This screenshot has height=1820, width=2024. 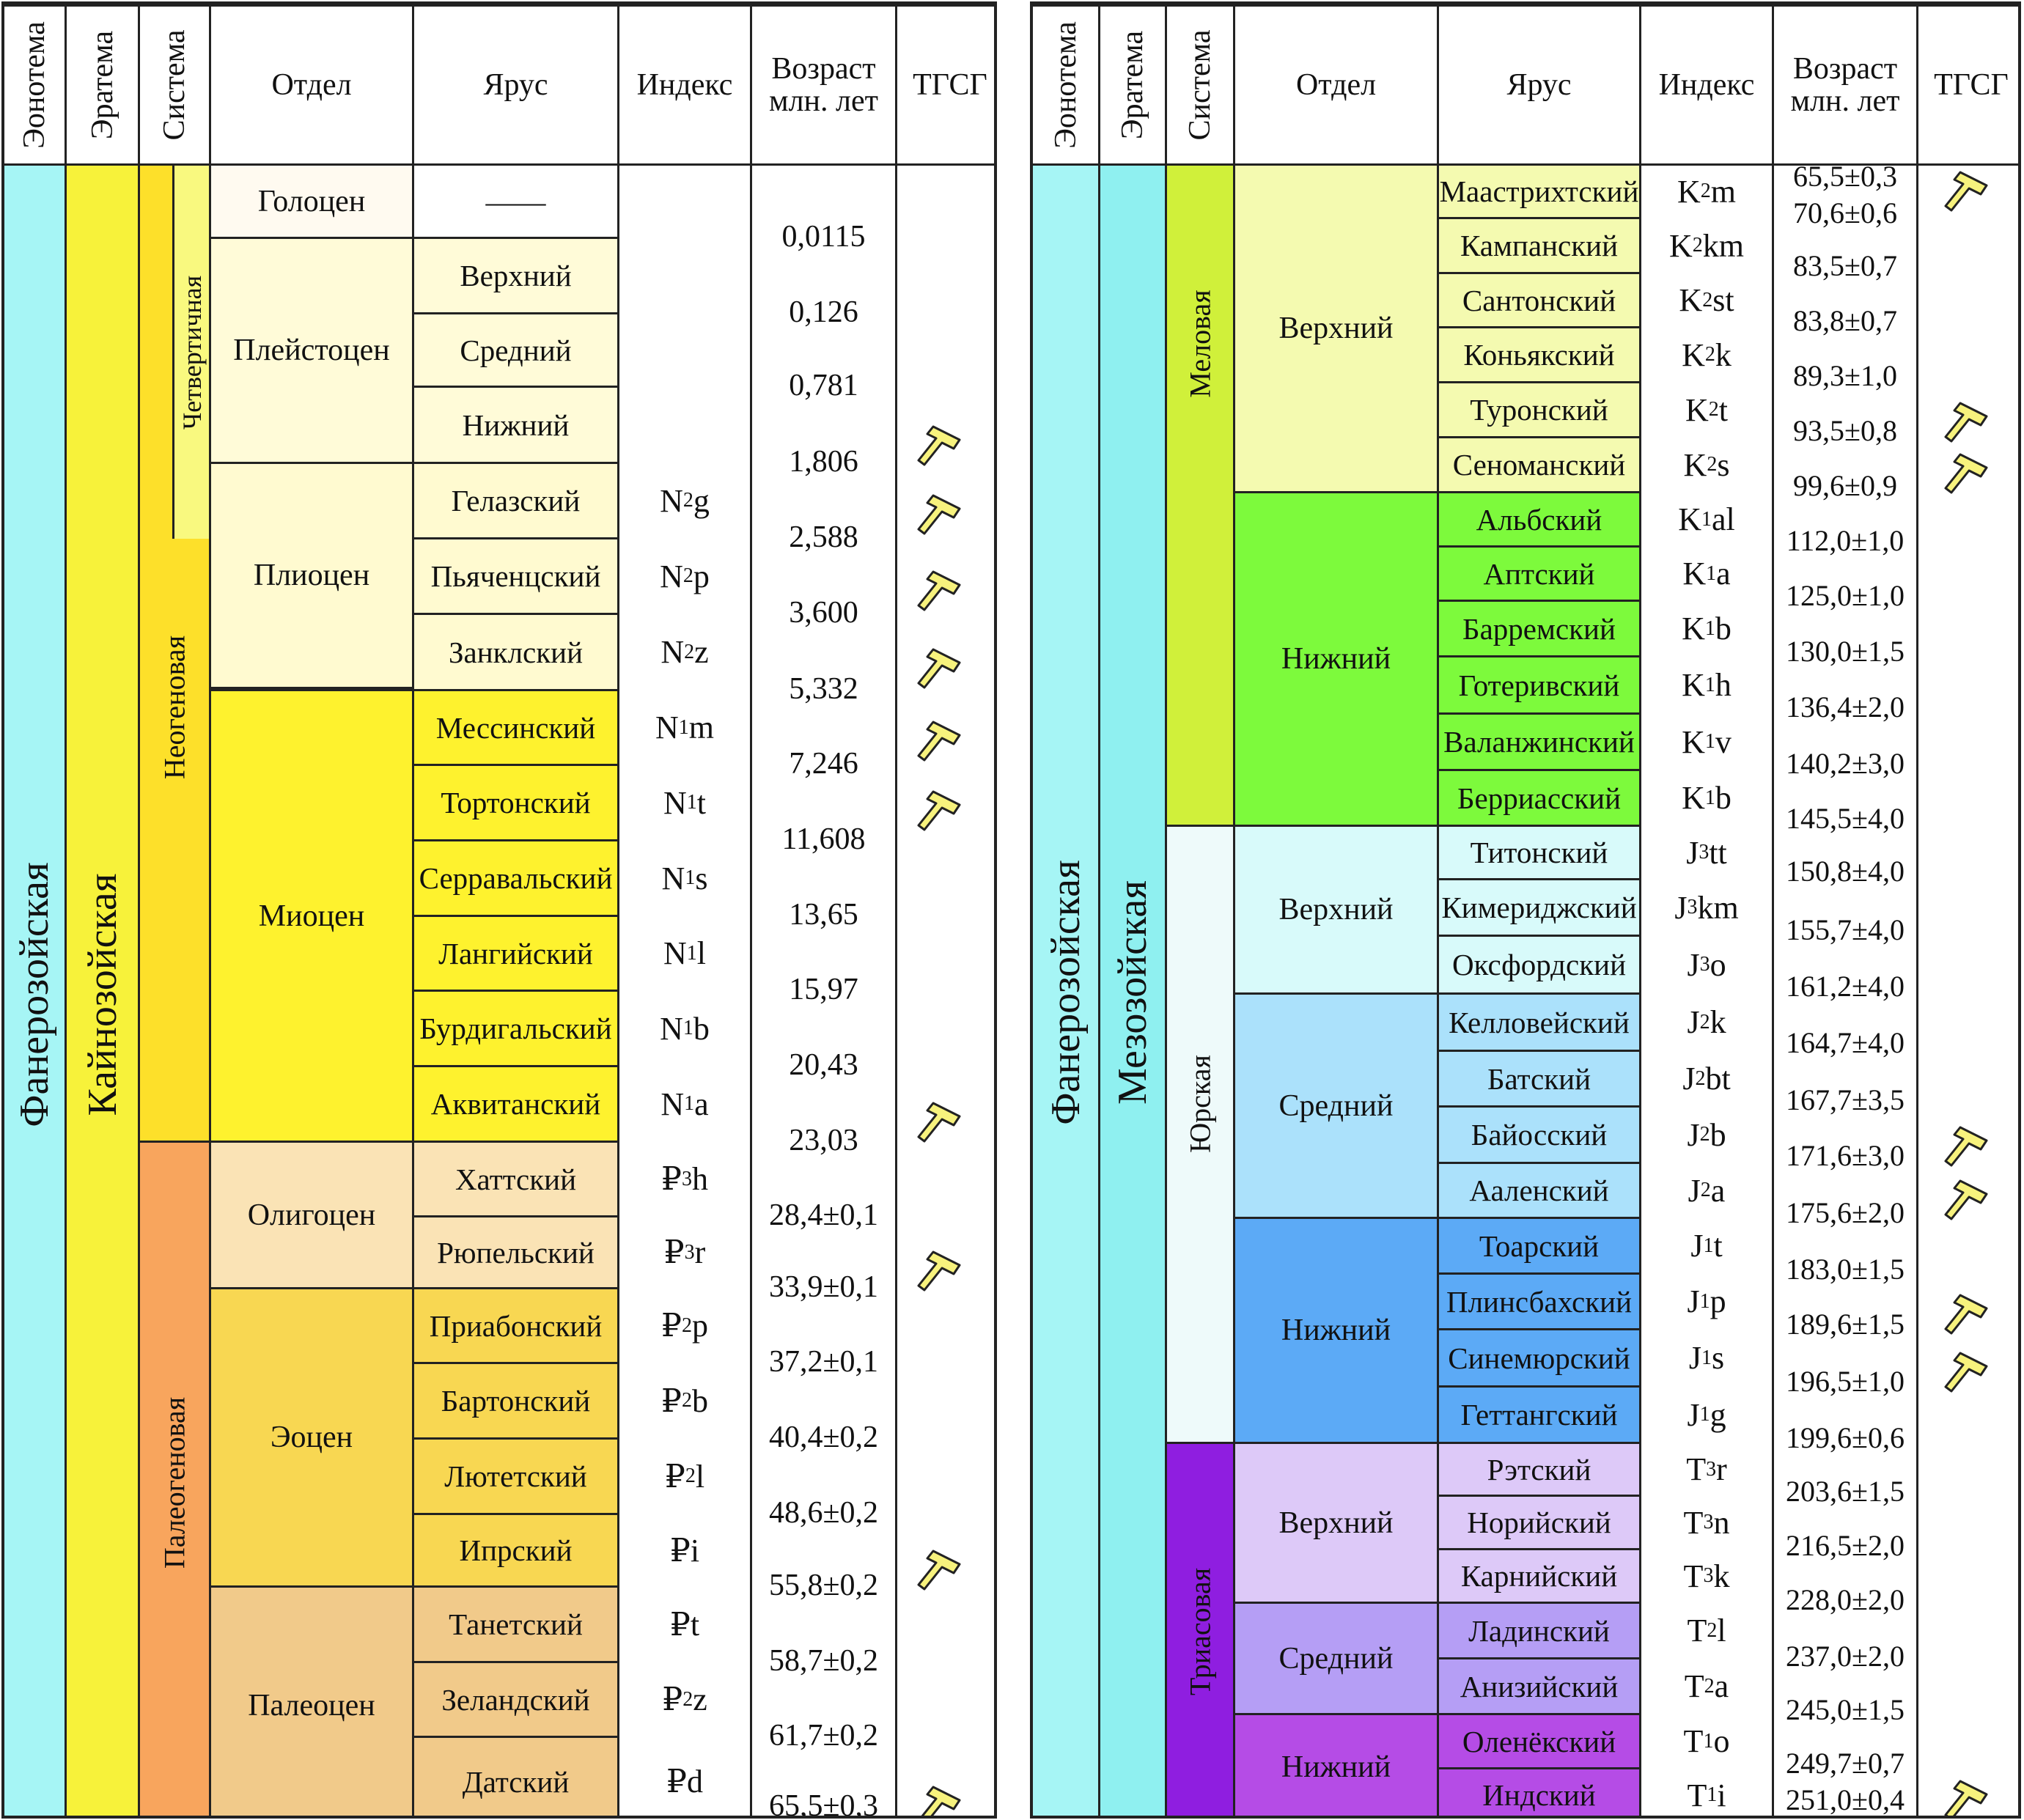 I want to click on index-suffix: km, so click(x=1718, y=907).